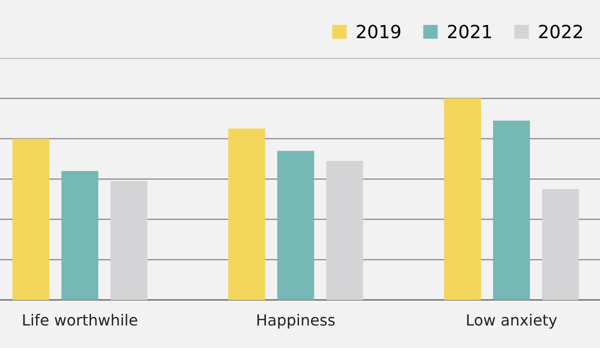 The image size is (600, 348). Describe the element at coordinates (296, 321) in the screenshot. I see `x-tick-label: Happiness` at that location.